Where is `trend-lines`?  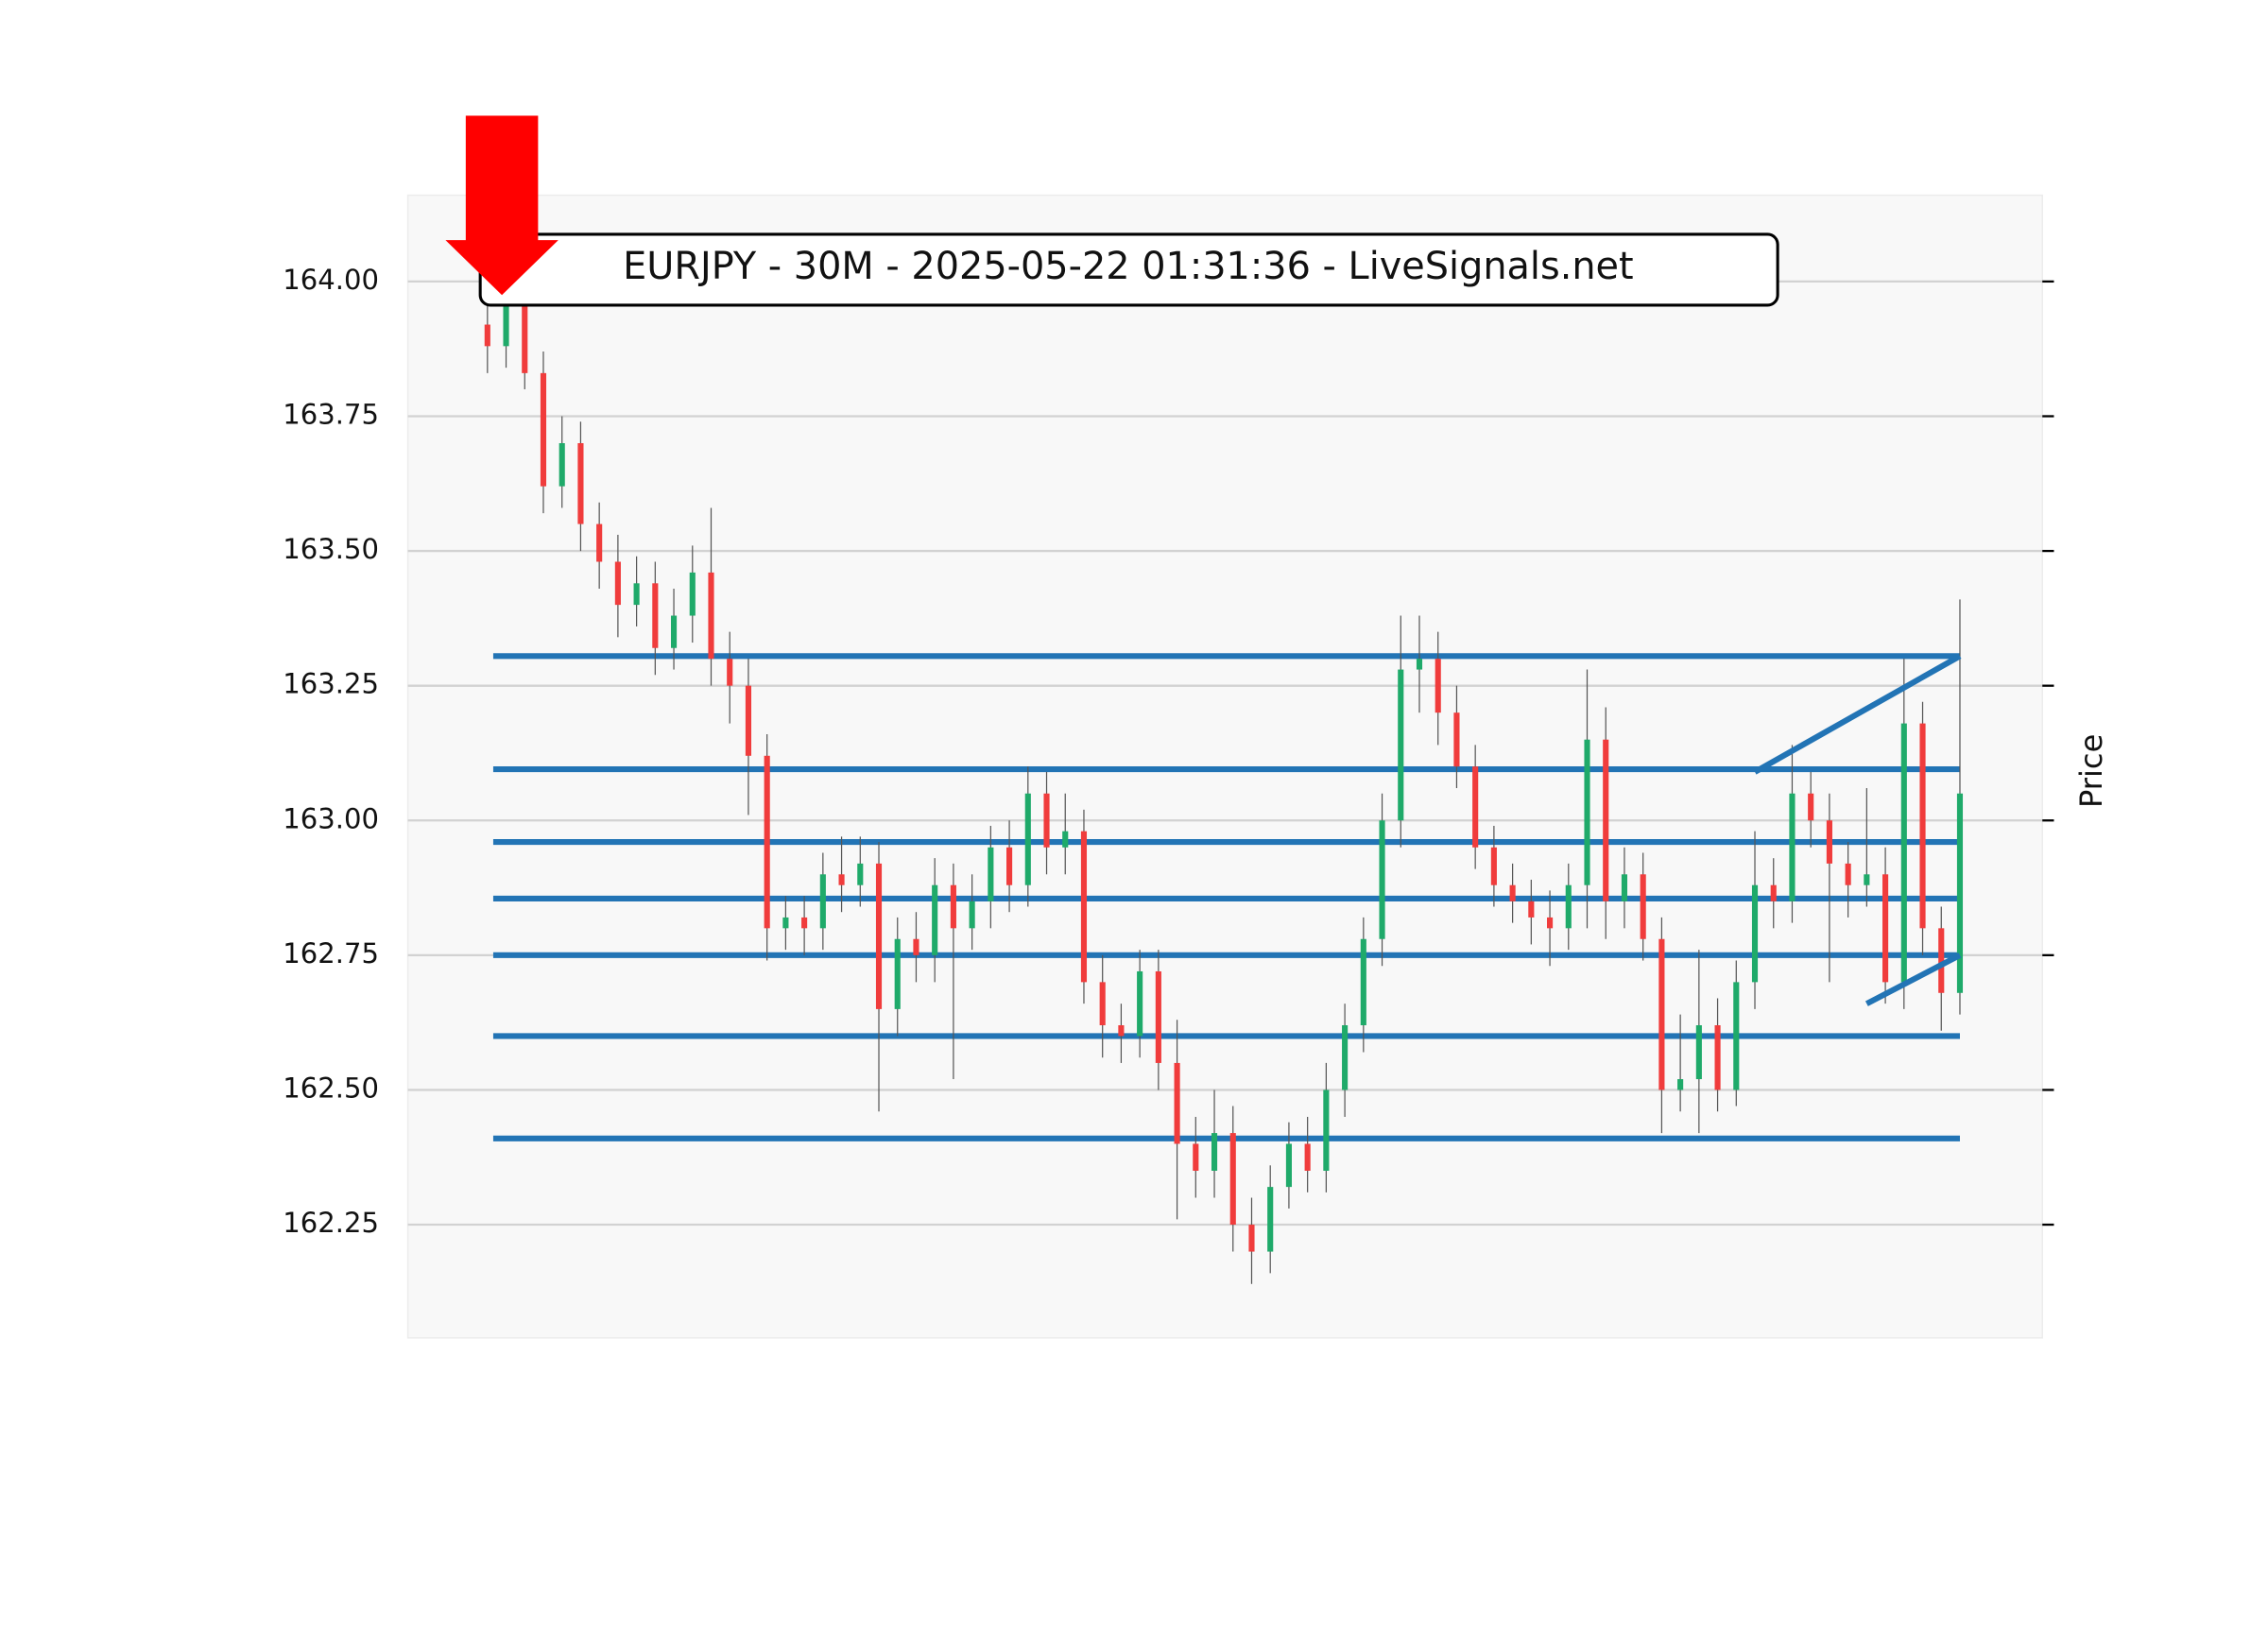
trend-lines is located at coordinates (1857, 830).